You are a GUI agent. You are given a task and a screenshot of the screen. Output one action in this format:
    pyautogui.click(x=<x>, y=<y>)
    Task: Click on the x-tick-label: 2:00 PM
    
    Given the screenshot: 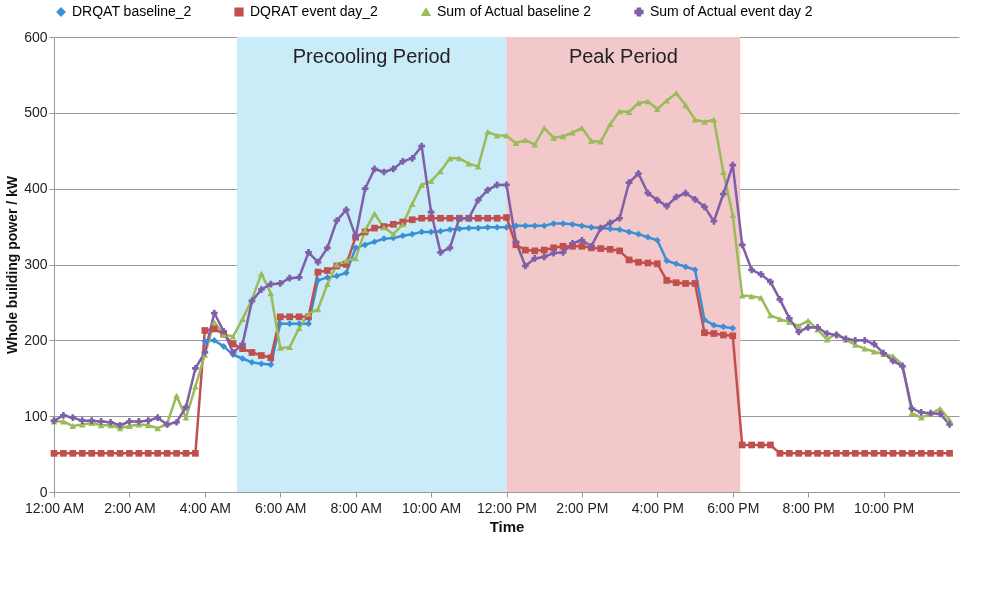 What is the action you would take?
    pyautogui.click(x=582, y=507)
    